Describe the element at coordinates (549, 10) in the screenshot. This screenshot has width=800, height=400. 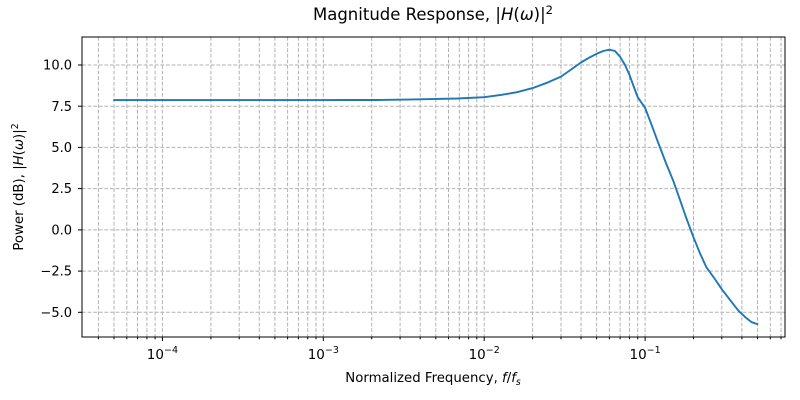
I see `title-exponent: 2` at that location.